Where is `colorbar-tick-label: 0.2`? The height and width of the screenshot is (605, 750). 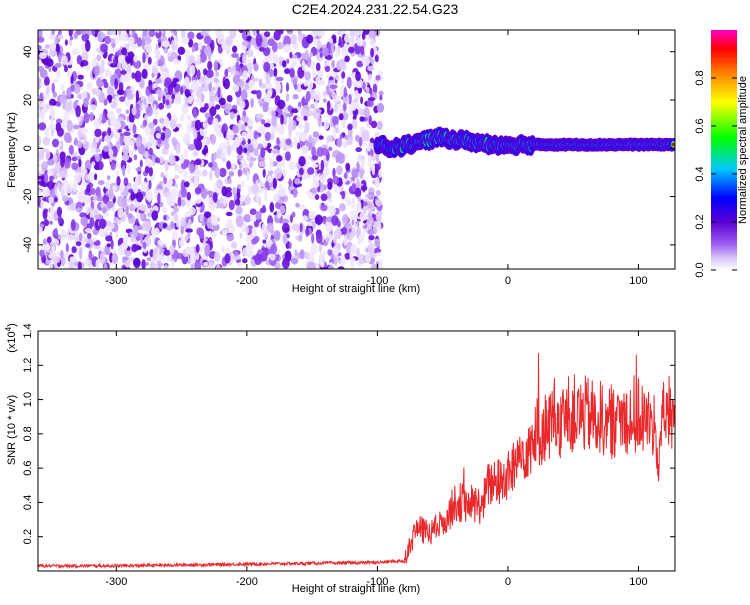
colorbar-tick-label: 0.2 is located at coordinates (700, 221).